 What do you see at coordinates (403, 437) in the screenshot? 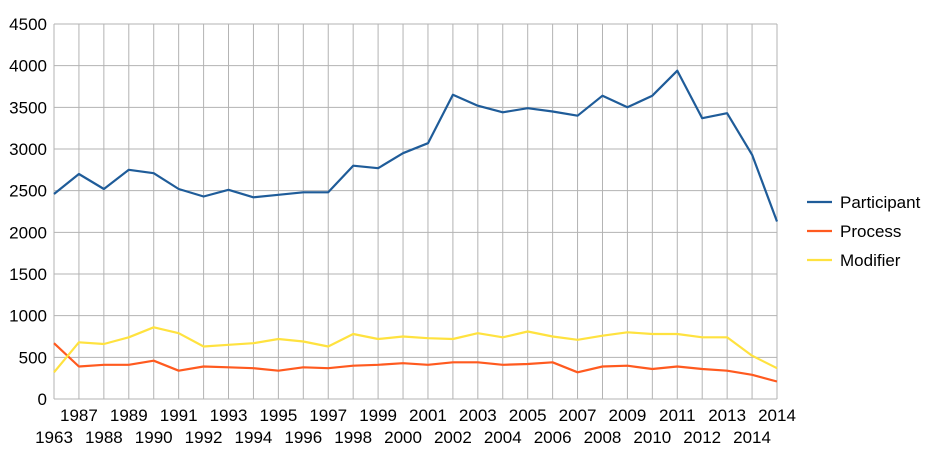
I see `x-tick-label: 2000` at bounding box center [403, 437].